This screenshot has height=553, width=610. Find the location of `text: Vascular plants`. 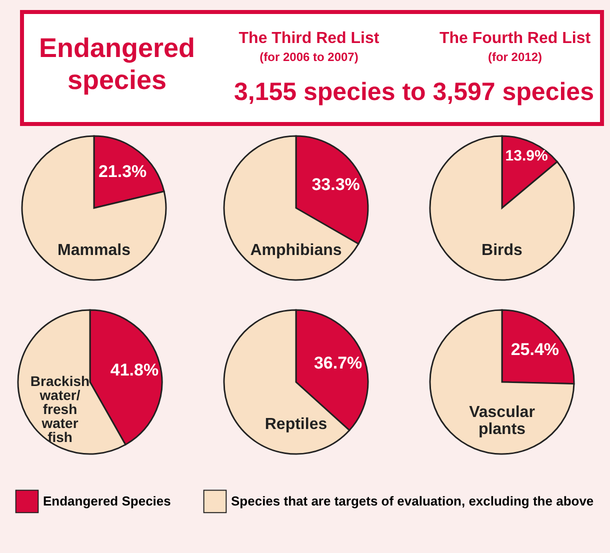

text: Vascular plants is located at coordinates (502, 421).